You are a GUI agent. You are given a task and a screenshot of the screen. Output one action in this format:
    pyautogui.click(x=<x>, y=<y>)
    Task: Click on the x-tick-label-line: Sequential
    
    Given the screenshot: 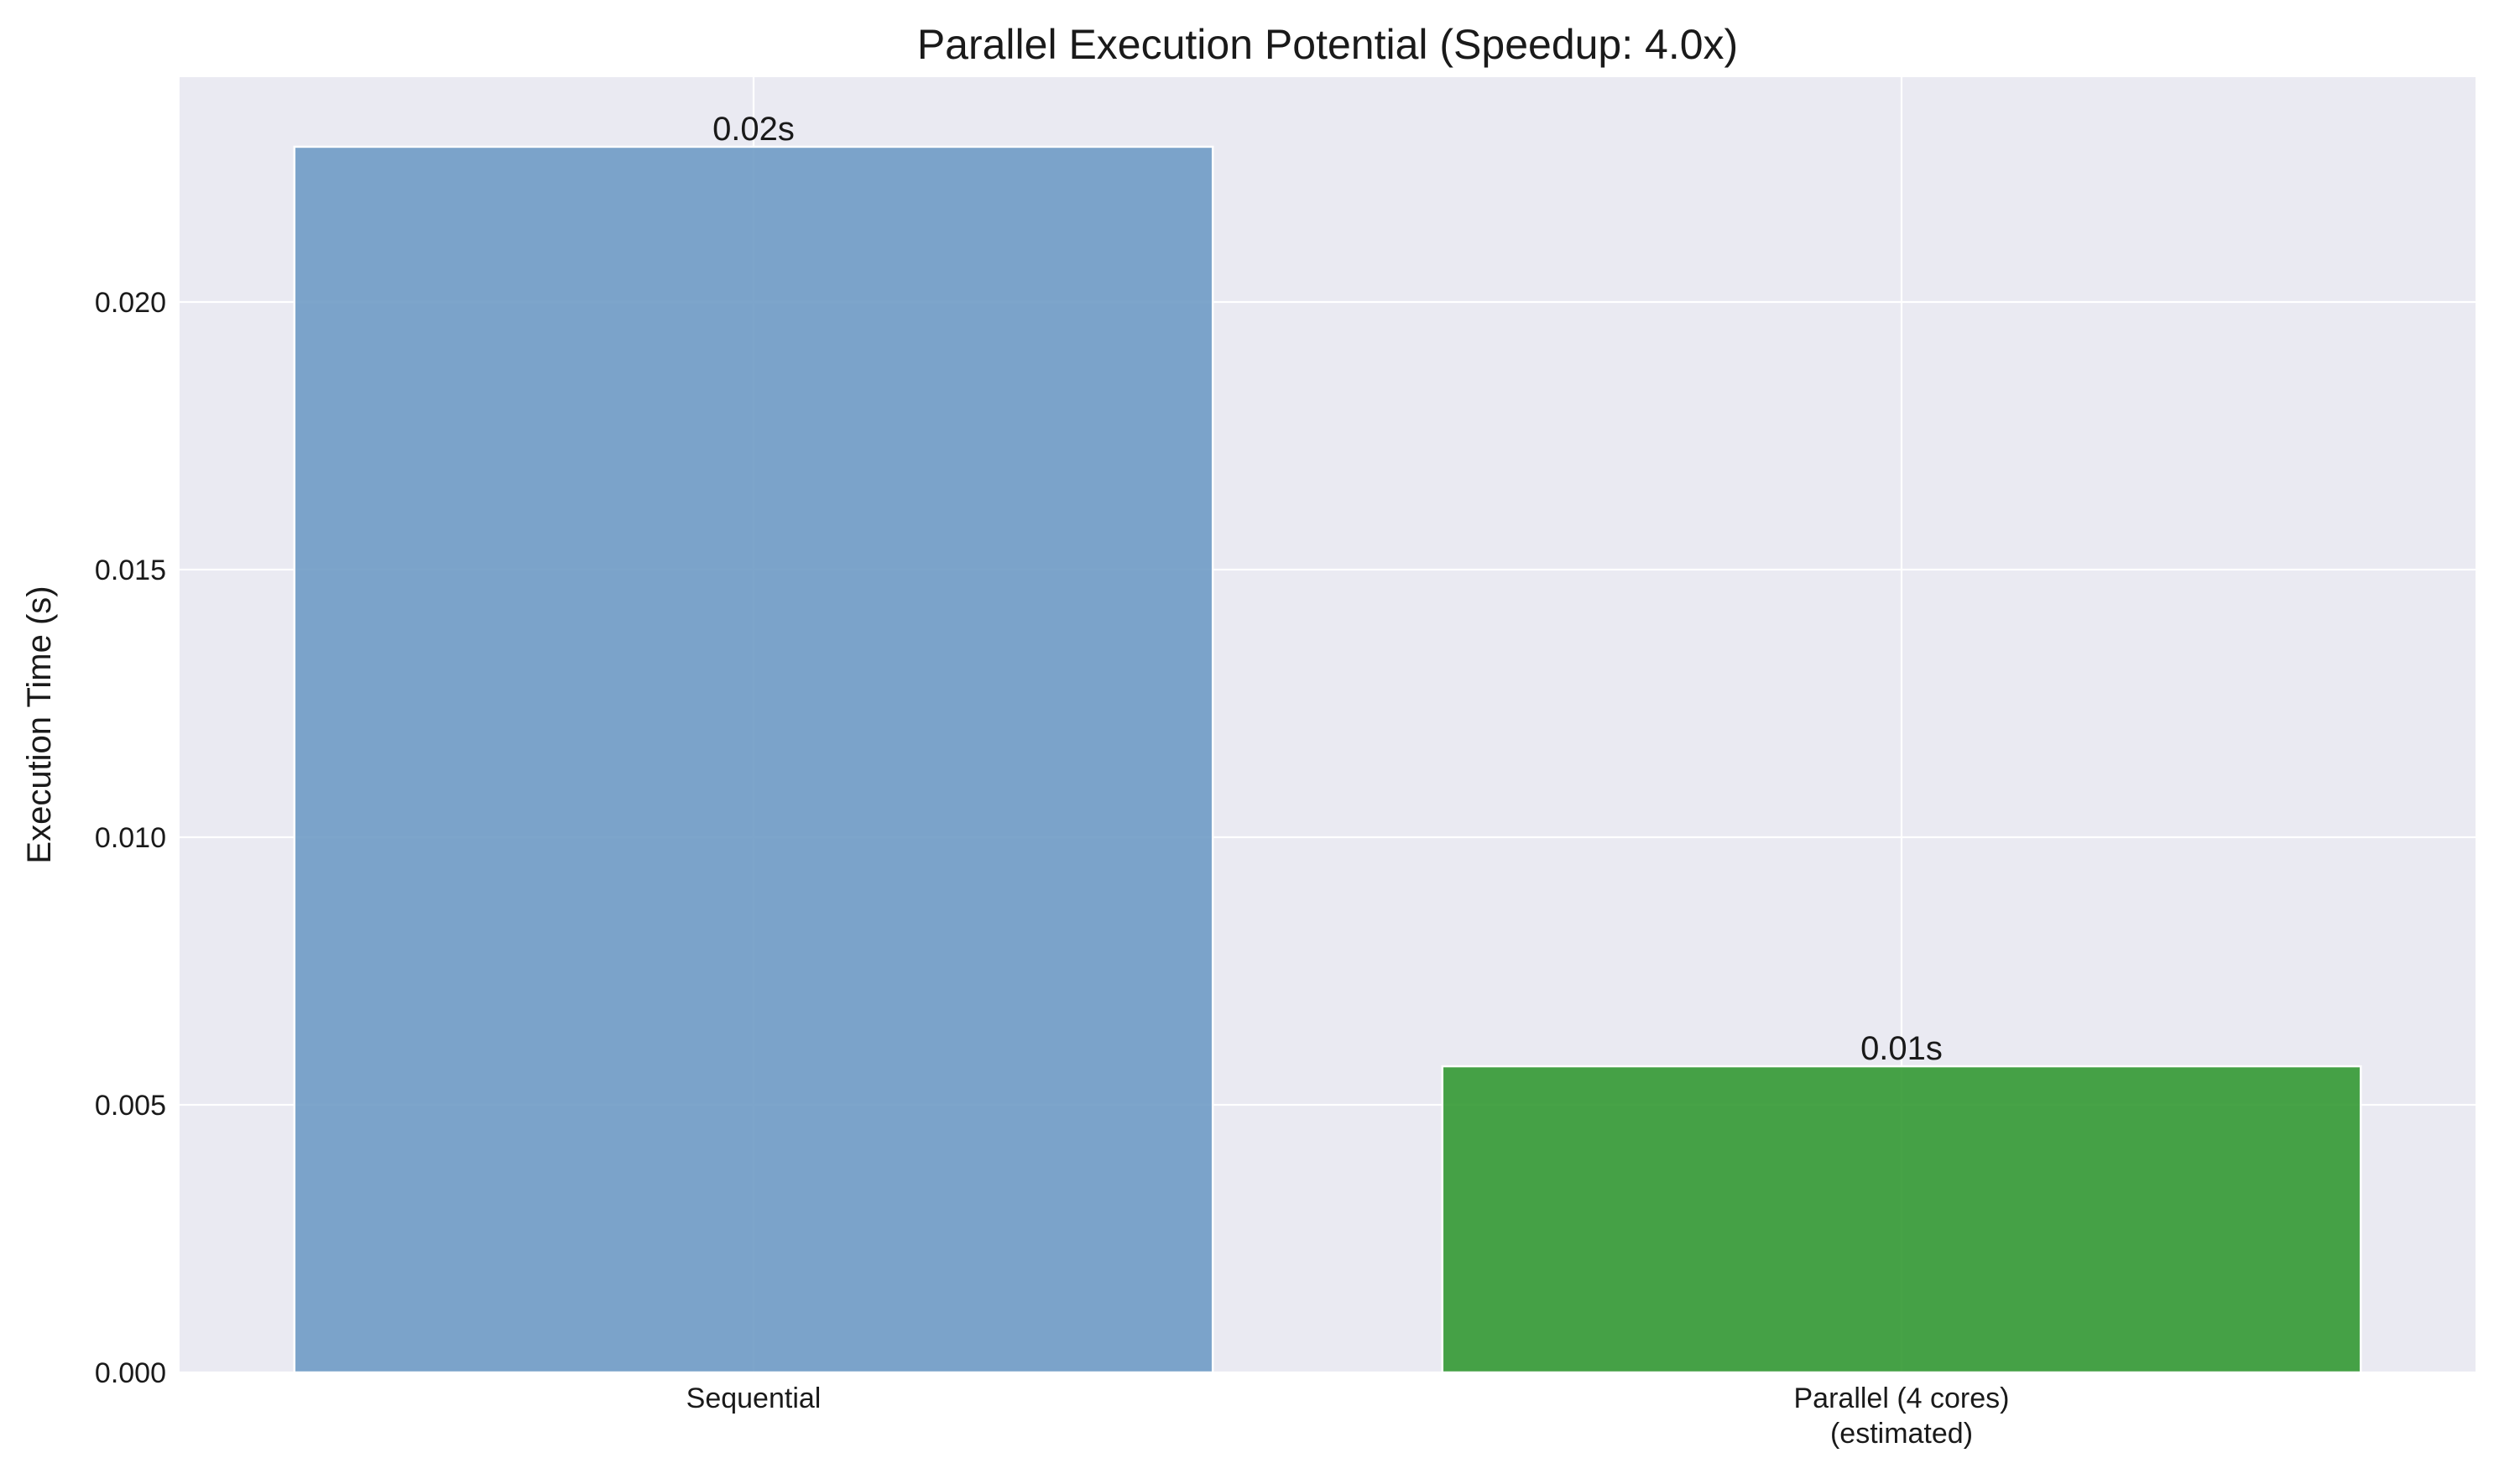 What is the action you would take?
    pyautogui.click(x=754, y=1398)
    